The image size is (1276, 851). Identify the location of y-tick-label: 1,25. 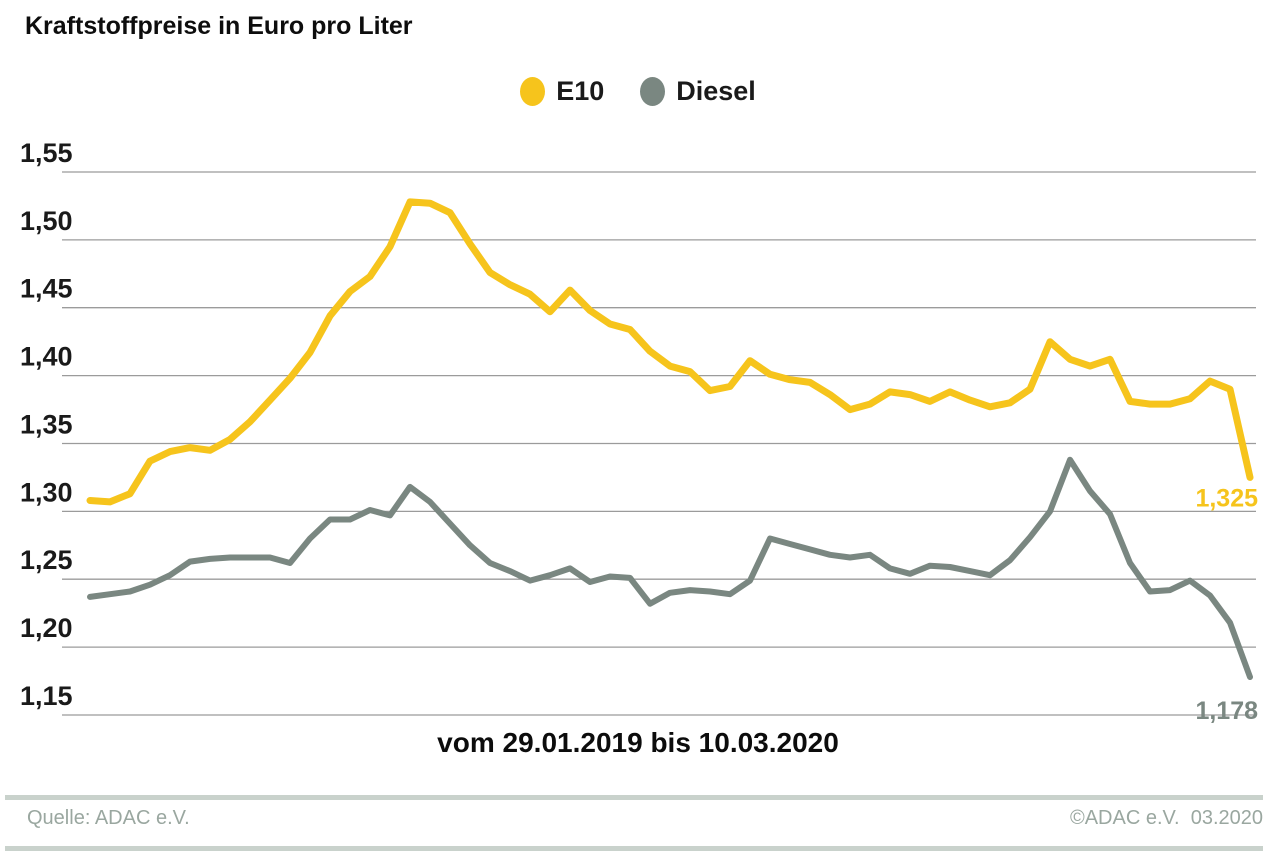
(46, 560).